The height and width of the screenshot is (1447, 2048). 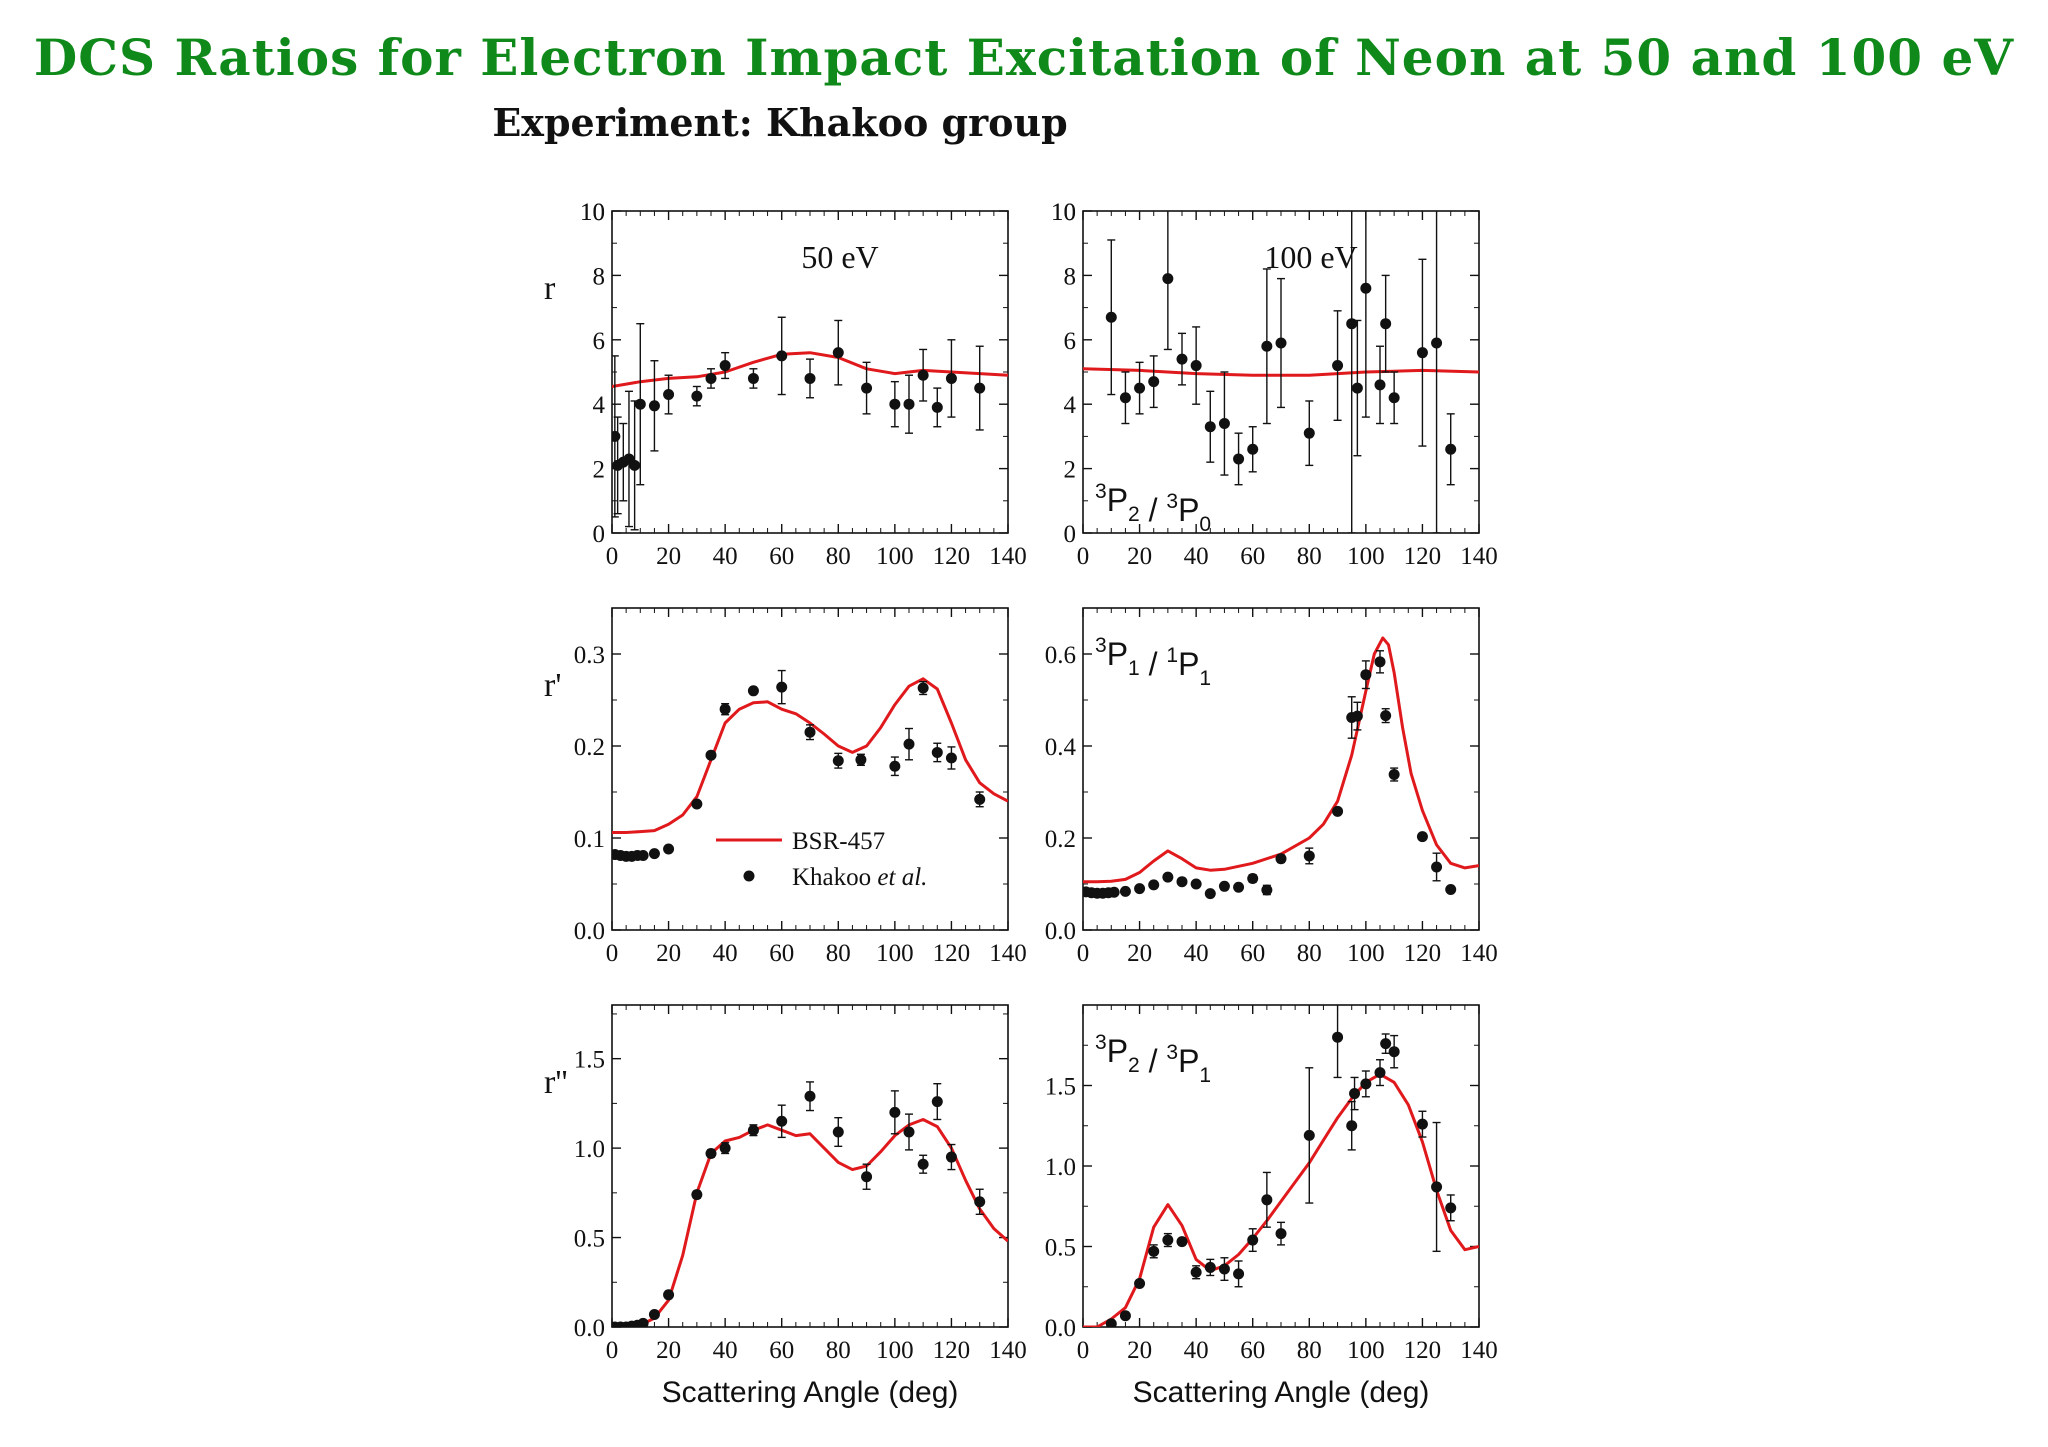 I want to click on y-tick-label: 10, so click(x=1063, y=212).